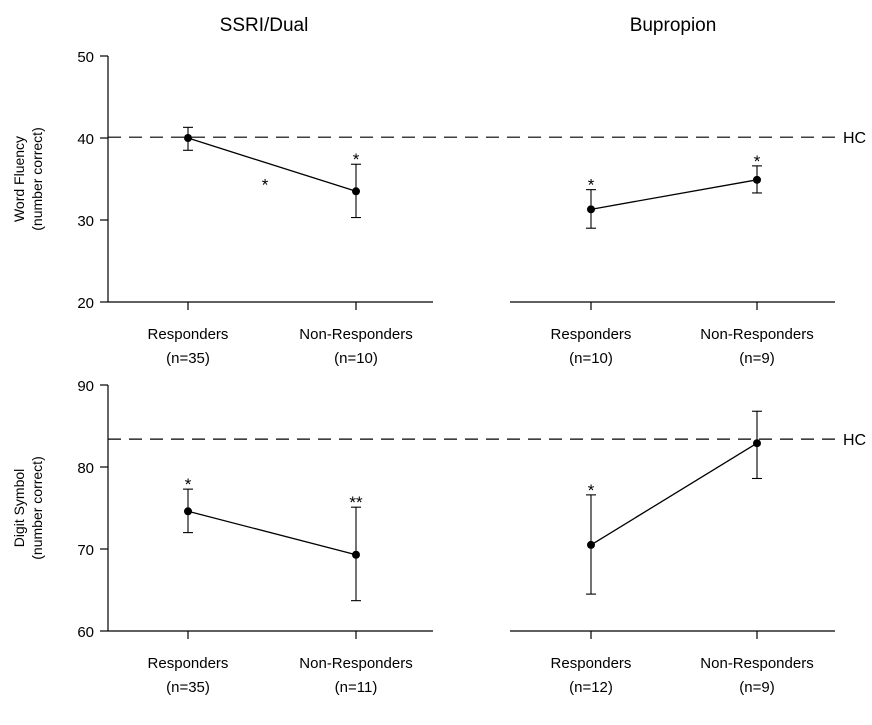 The image size is (872, 725). Describe the element at coordinates (356, 159) in the screenshot. I see `panel-1-group-1-point-significance-star-1: *` at that location.